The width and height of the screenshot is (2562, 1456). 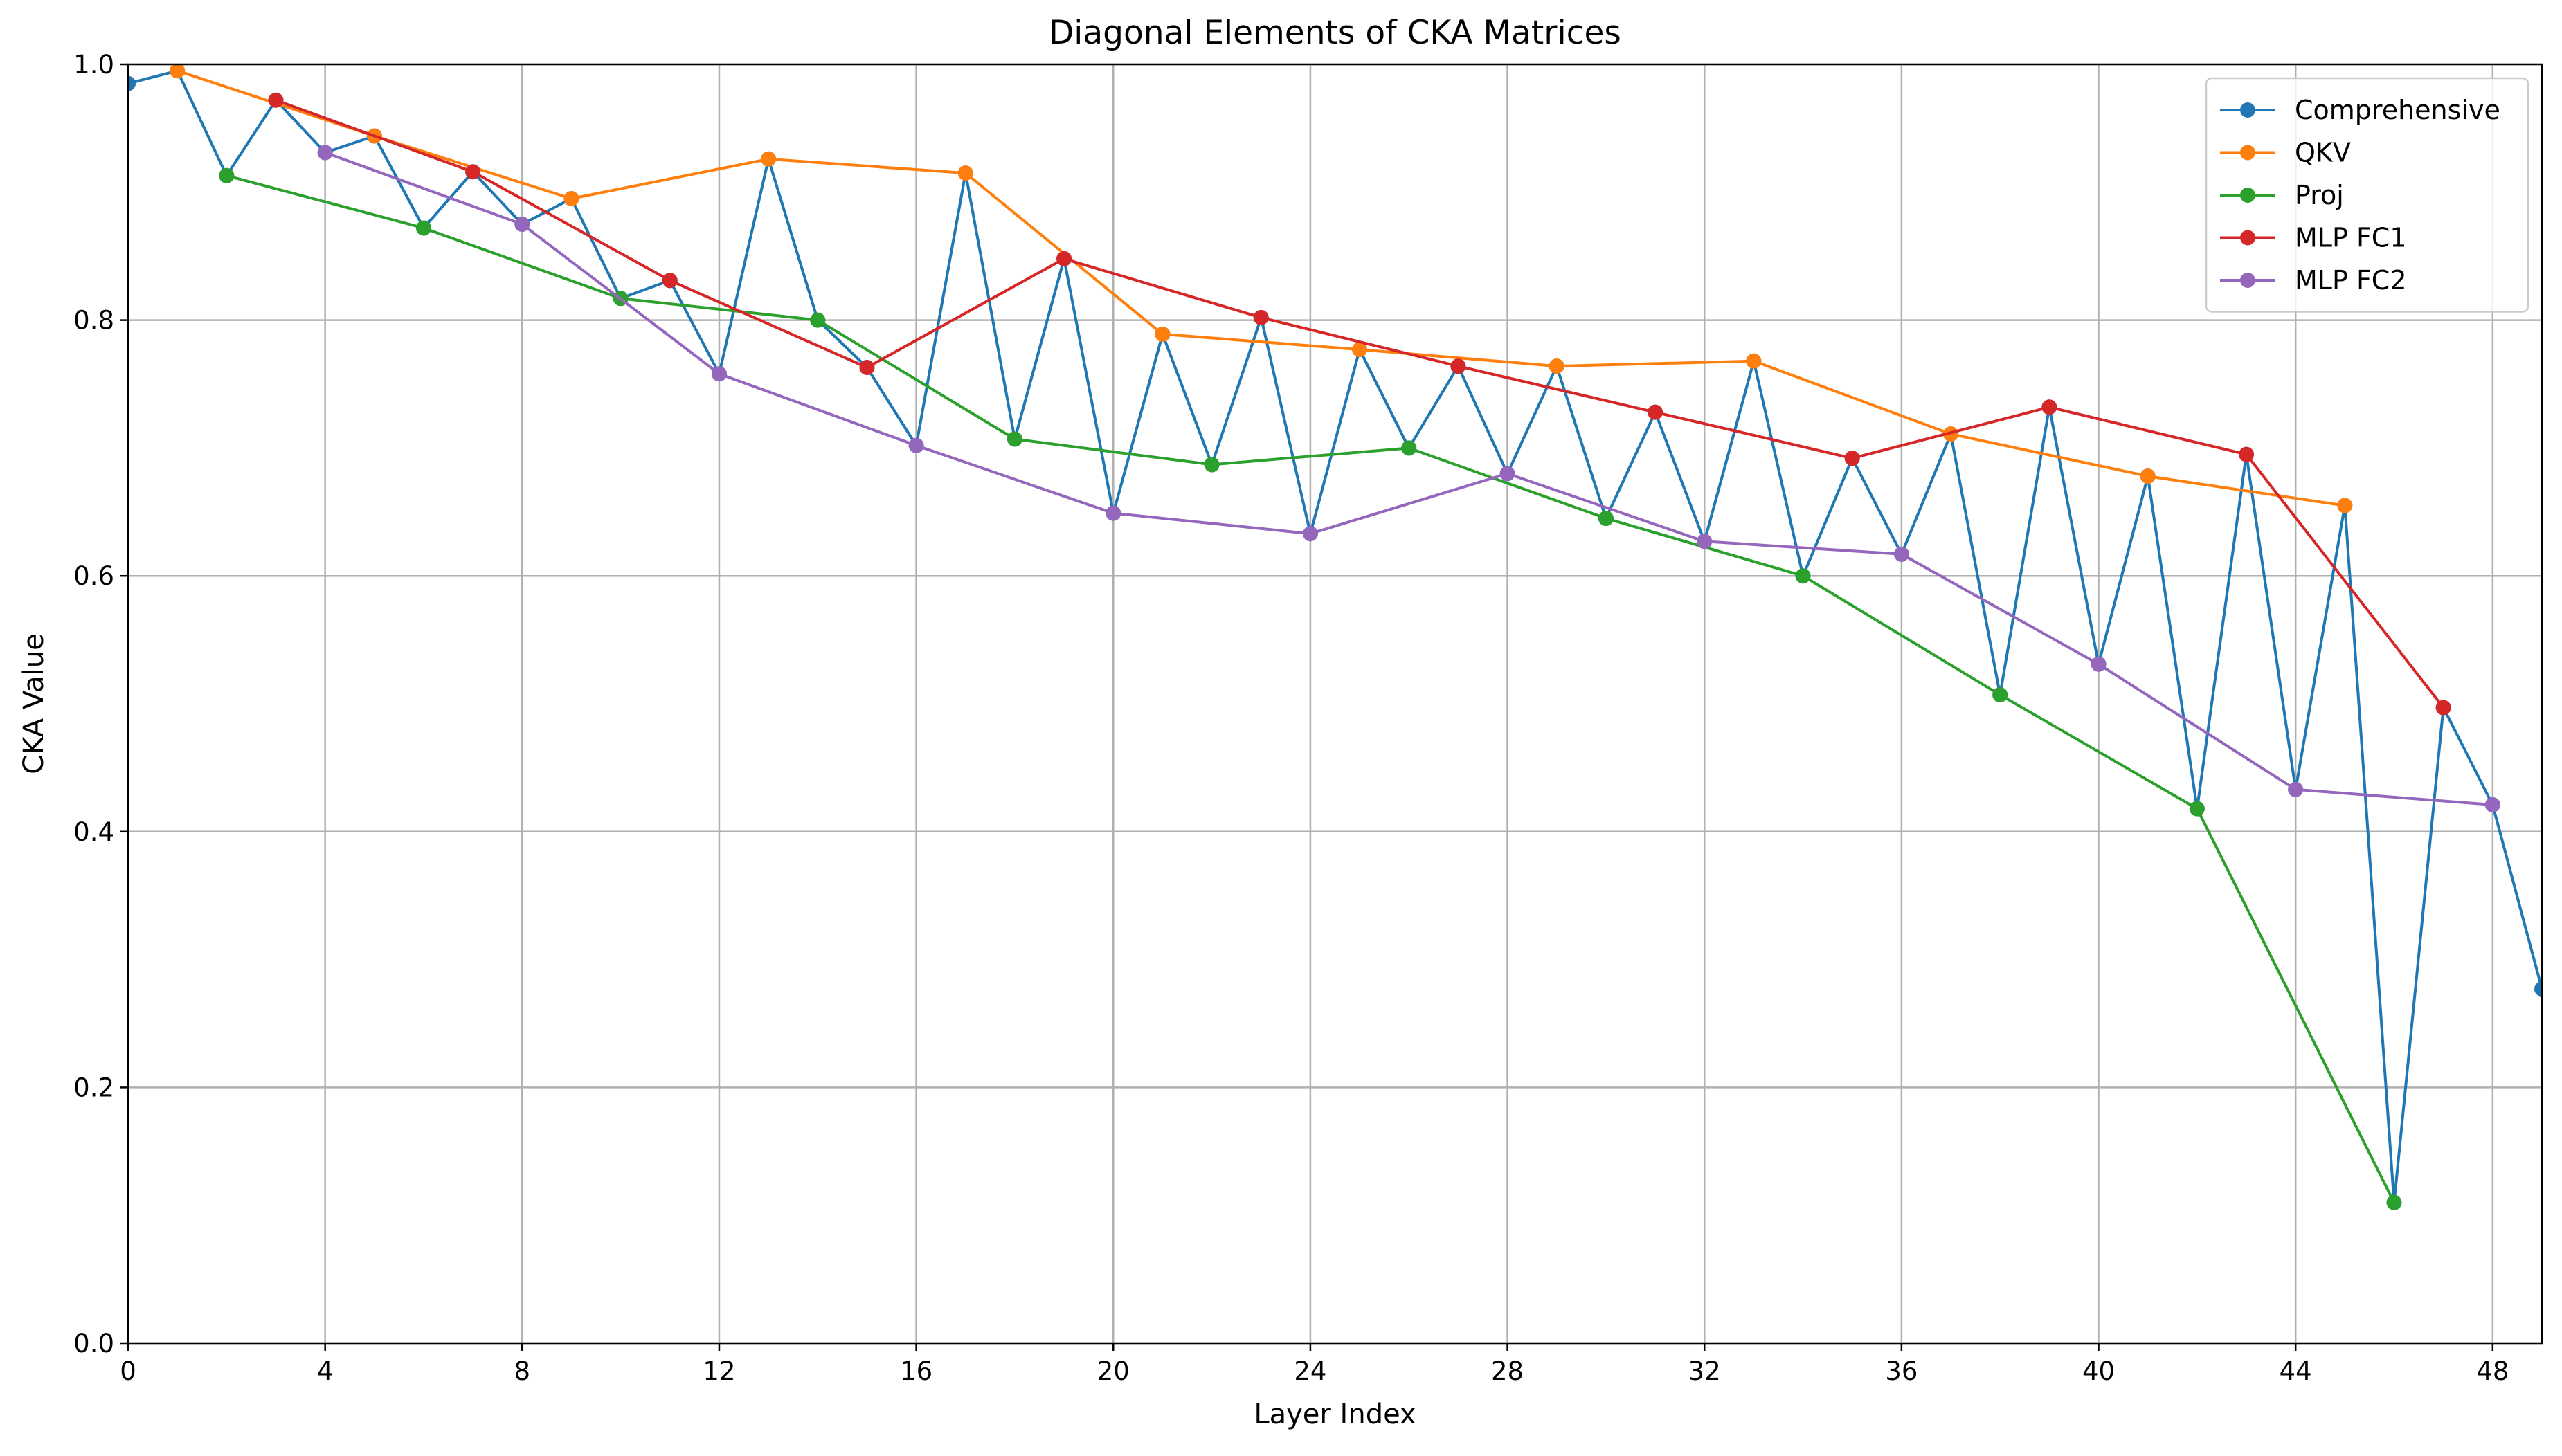 What do you see at coordinates (2285, 153) in the screenshot?
I see `legend-item-qkv: QKV` at bounding box center [2285, 153].